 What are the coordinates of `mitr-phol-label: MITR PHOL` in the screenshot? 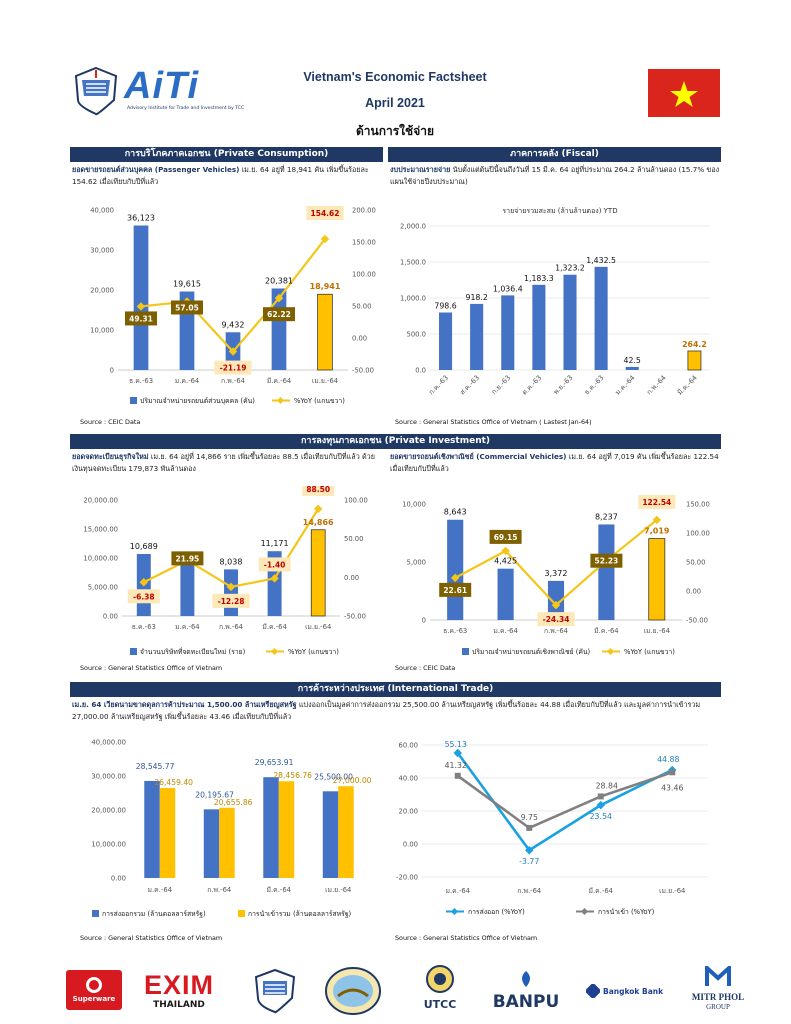 It's located at (718, 997).